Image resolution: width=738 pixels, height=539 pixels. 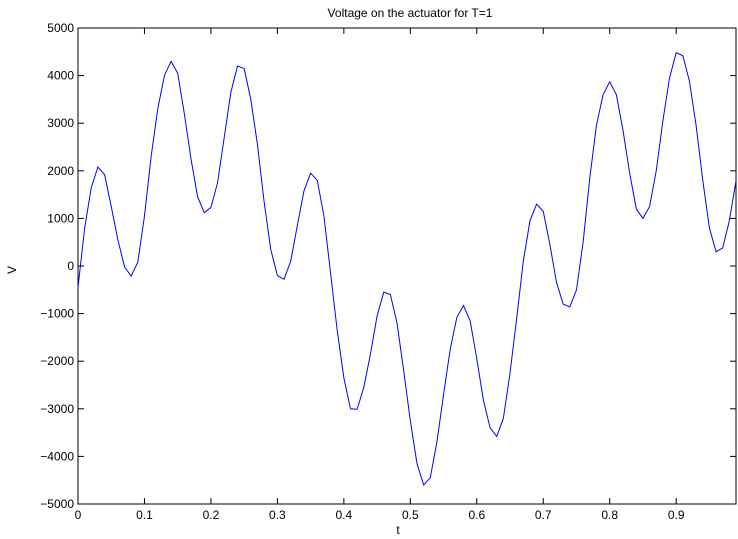 I want to click on x-tick-label: 0.8, so click(x=609, y=515).